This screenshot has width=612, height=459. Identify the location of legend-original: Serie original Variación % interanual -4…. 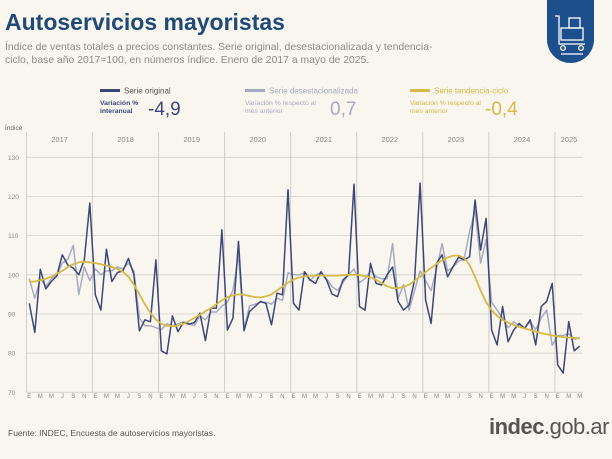
(140, 103).